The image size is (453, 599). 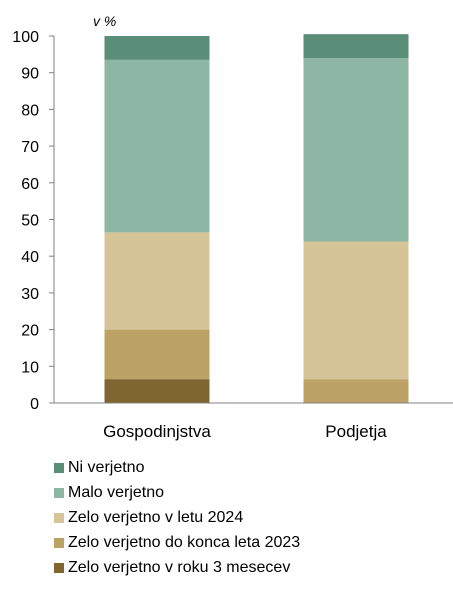 What do you see at coordinates (157, 431) in the screenshot?
I see `category-label: Gospodinjstva` at bounding box center [157, 431].